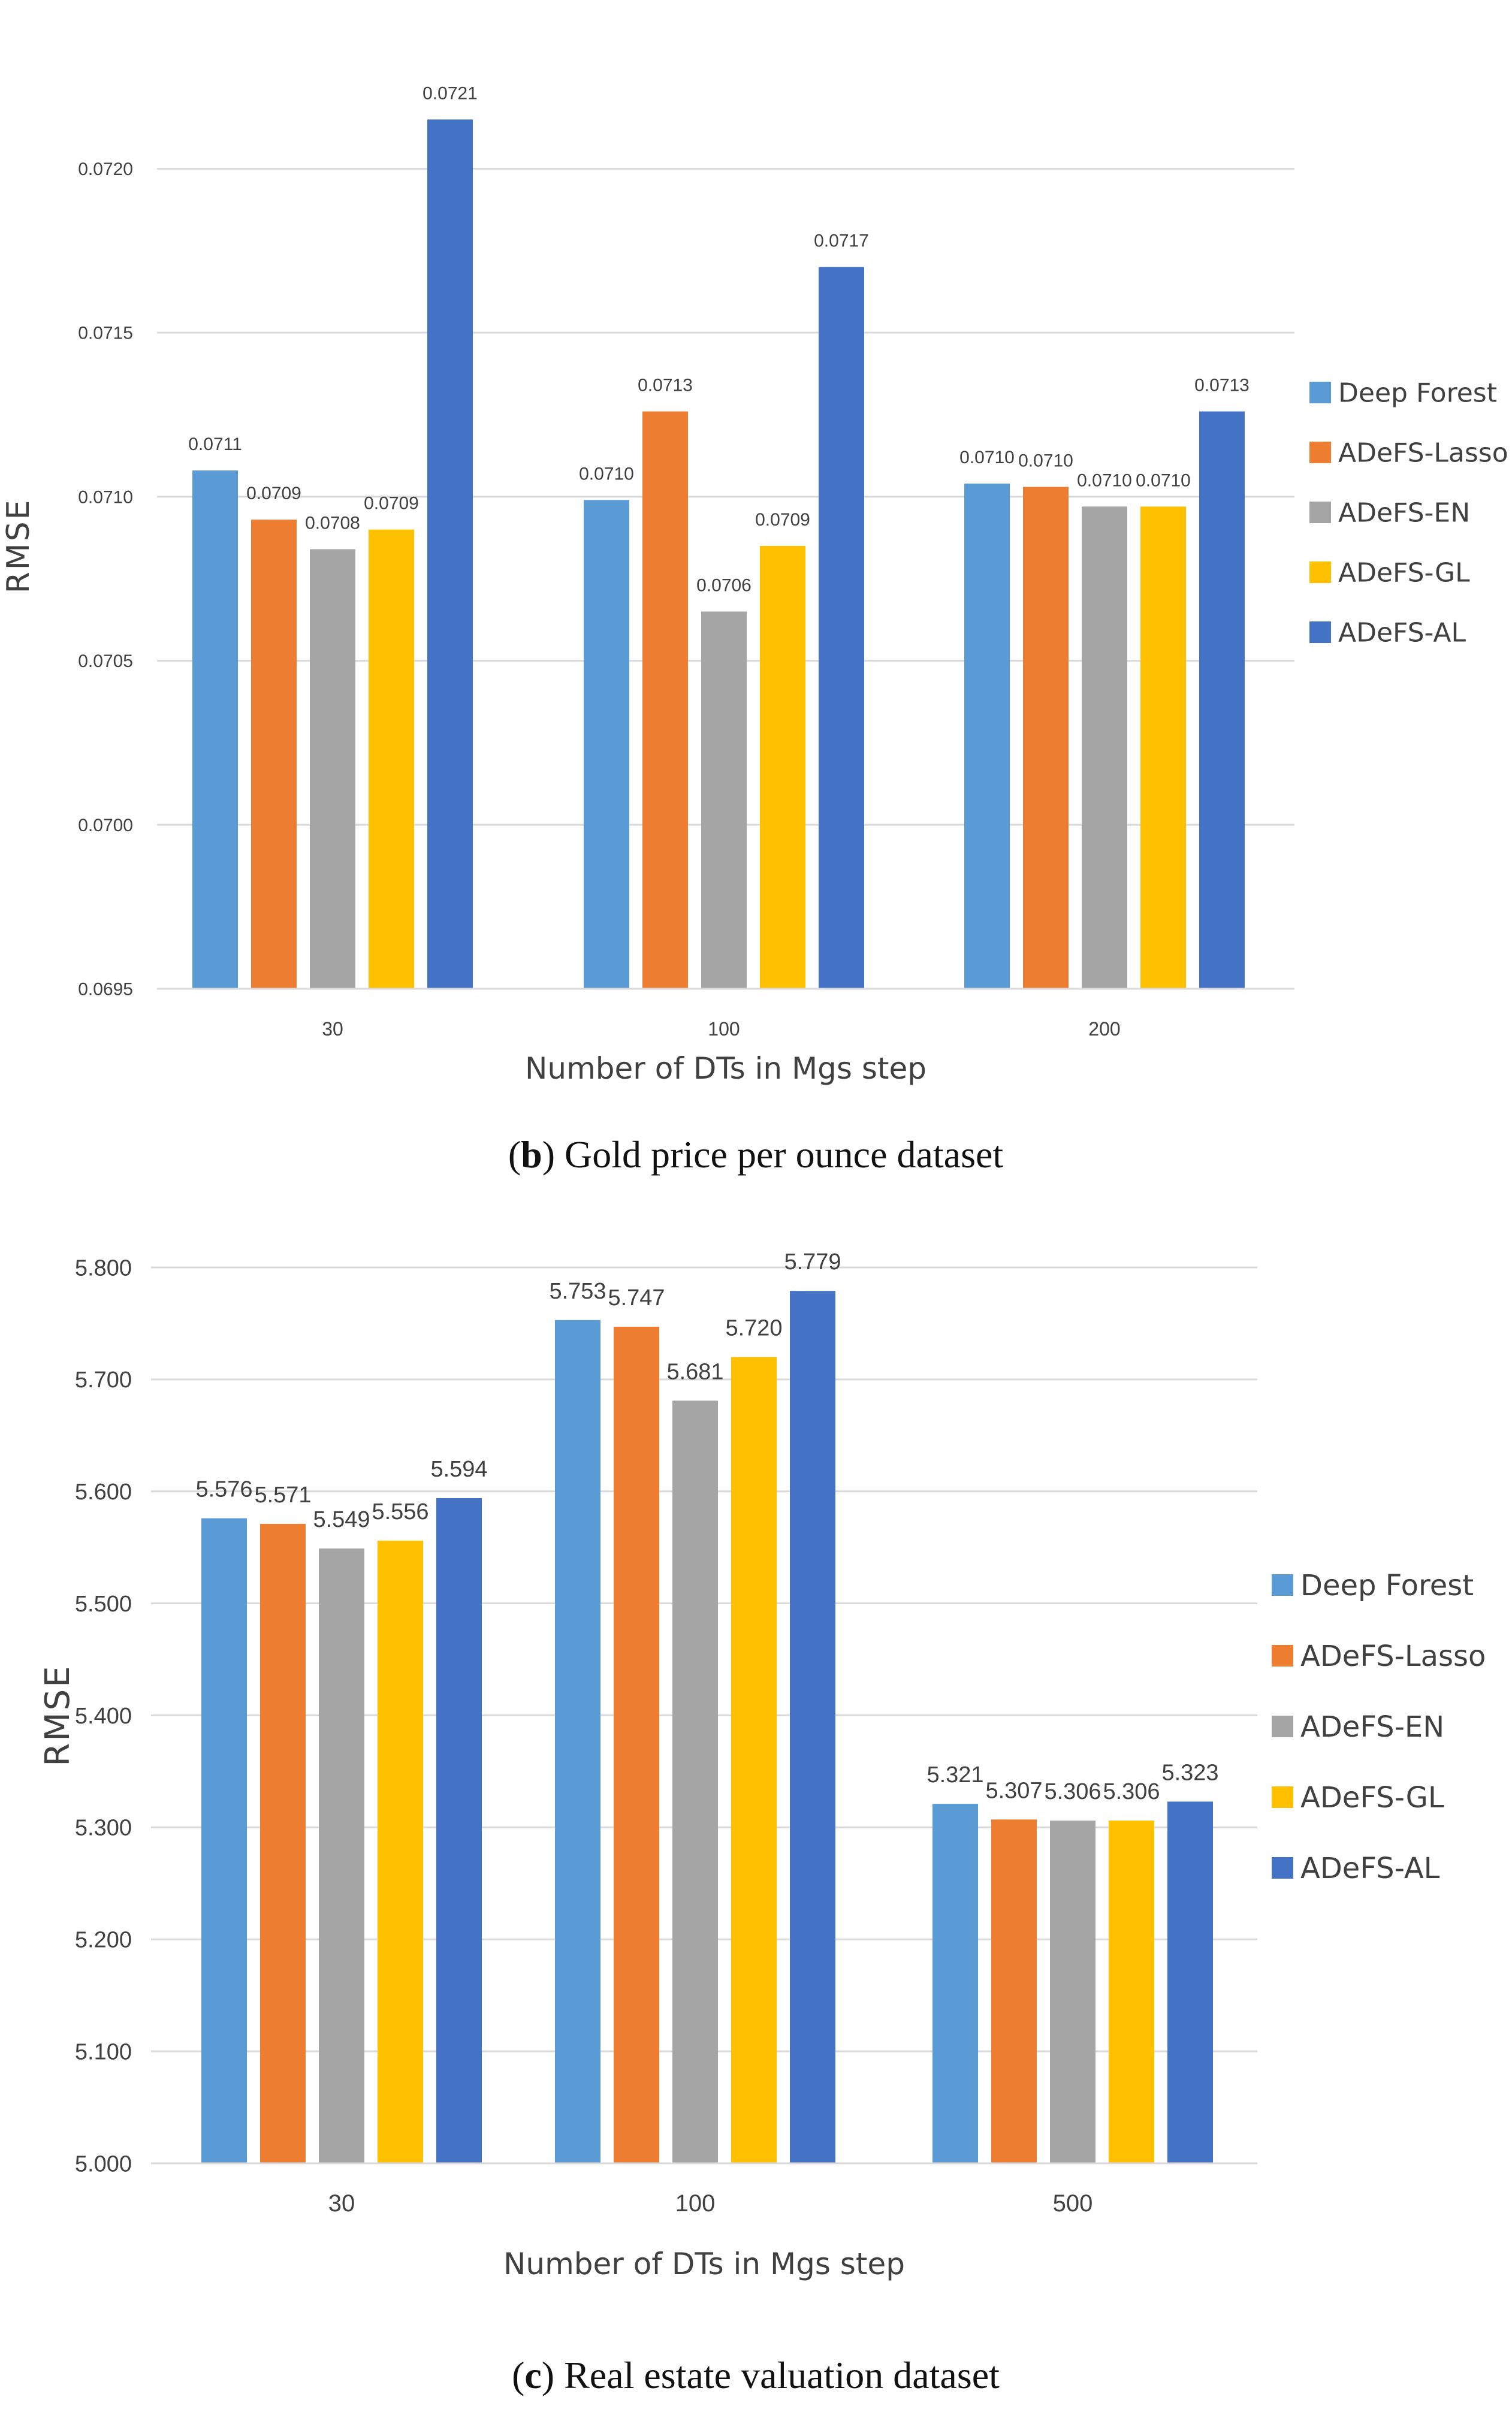  Describe the element at coordinates (215, 444) in the screenshot. I see `data-label: 0.0711` at that location.